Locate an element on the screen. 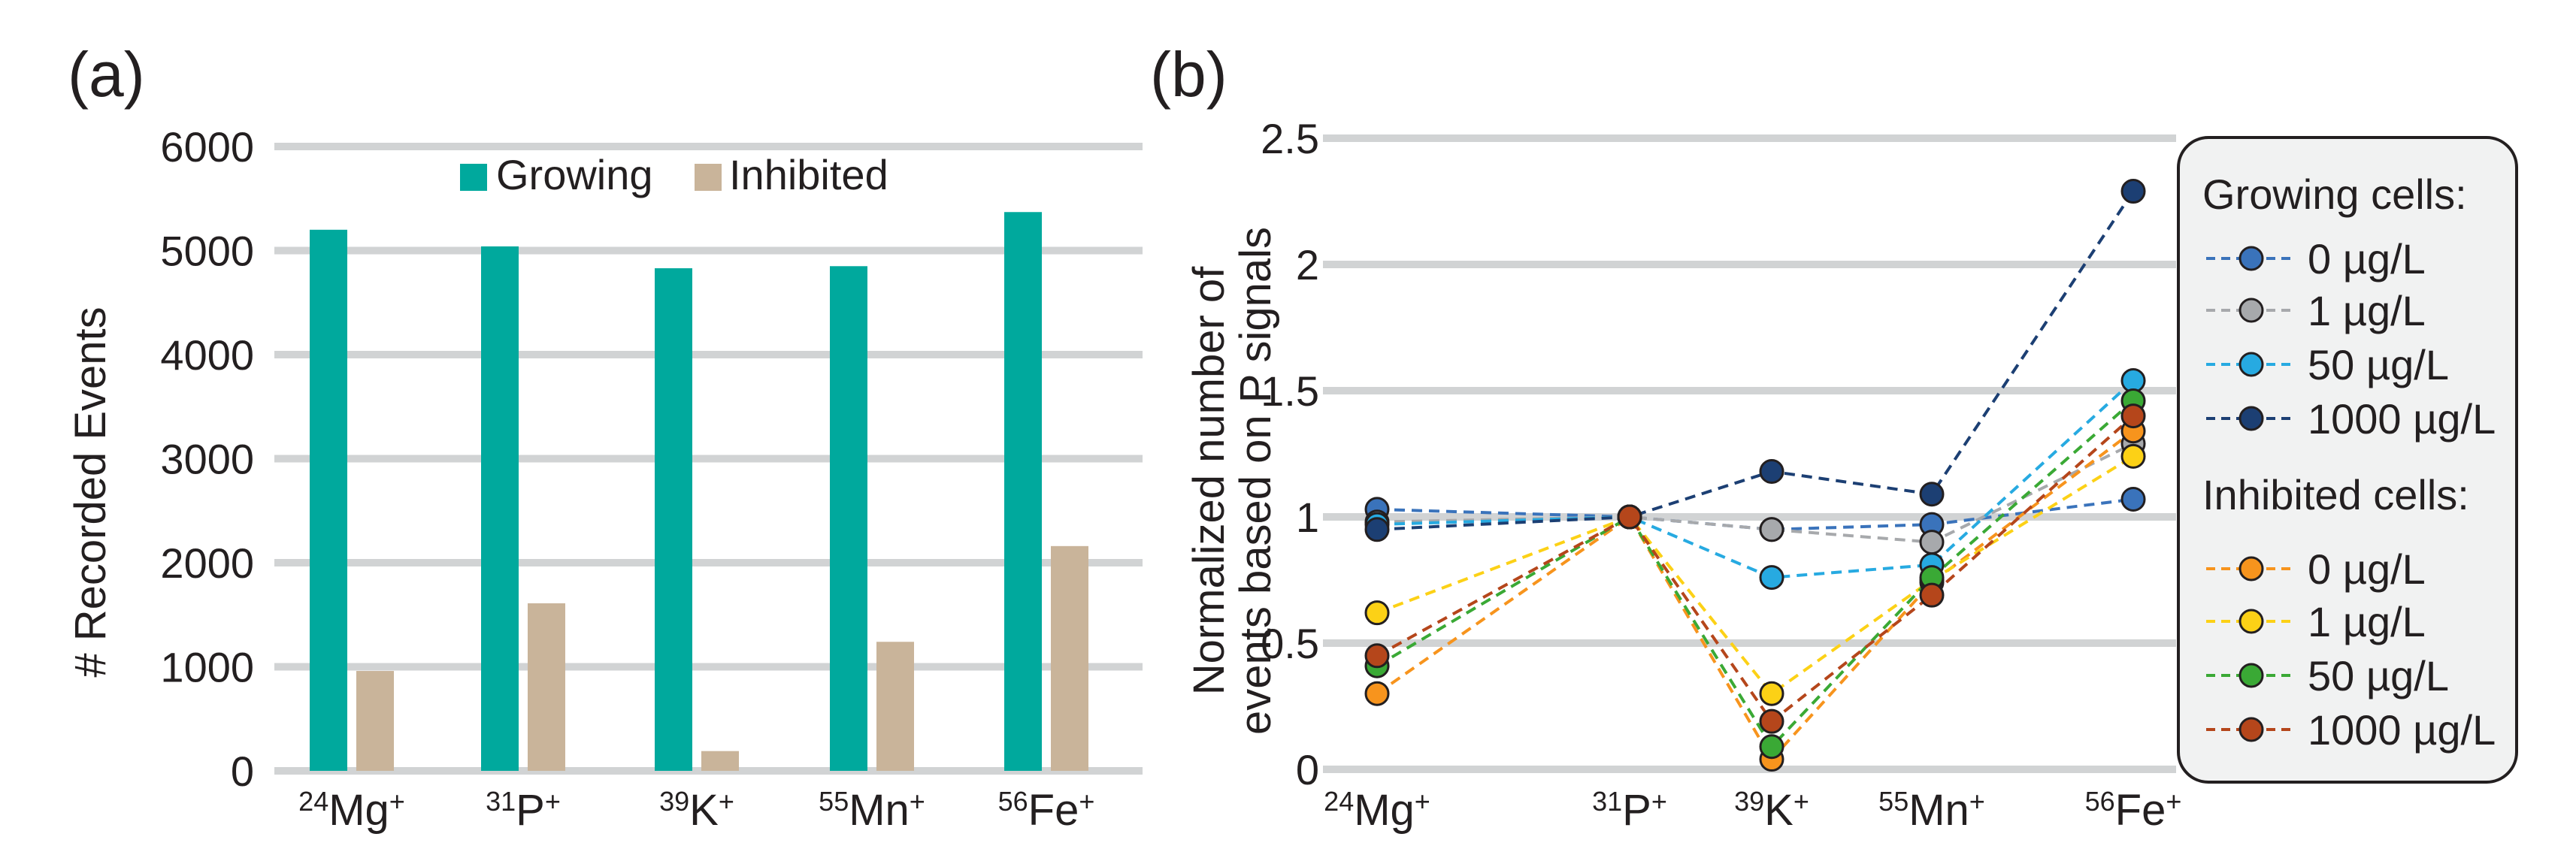 The image size is (2576, 861). panel-a-label: (a) is located at coordinates (106, 74).